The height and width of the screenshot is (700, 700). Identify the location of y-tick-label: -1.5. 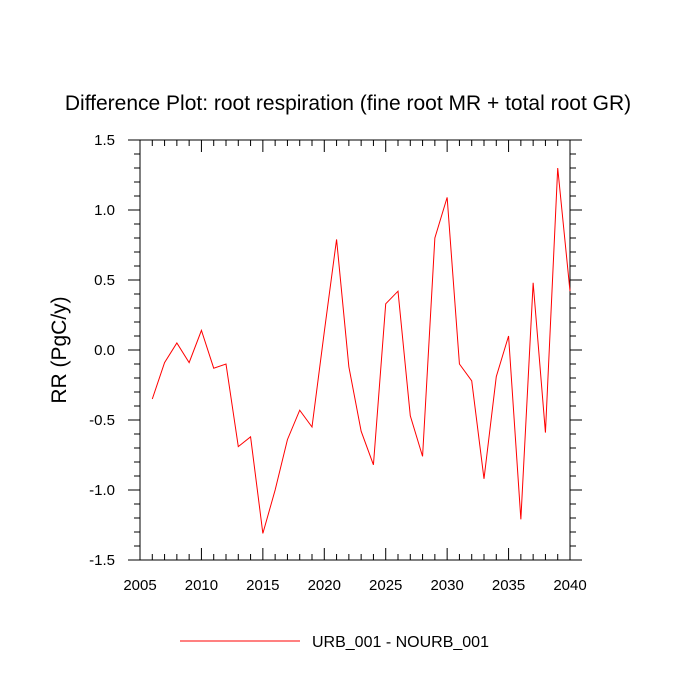
(102, 560).